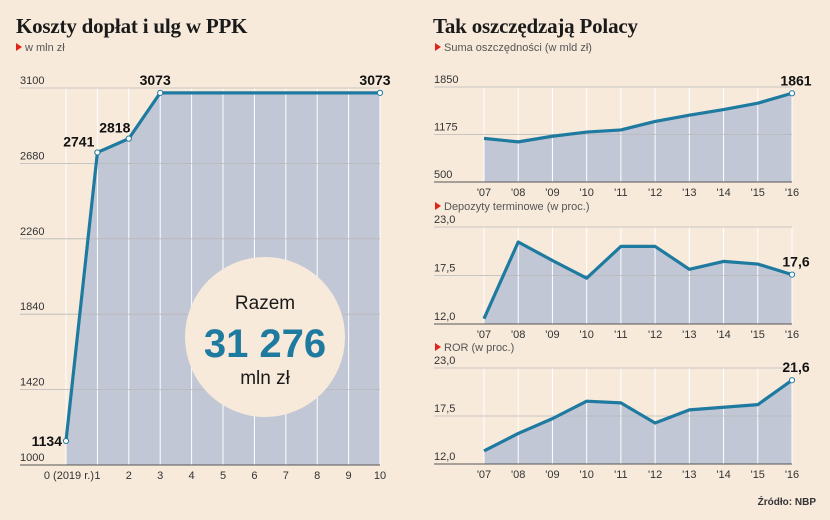 Image resolution: width=830 pixels, height=520 pixels. Describe the element at coordinates (518, 475) in the screenshot. I see `ror-xtick-1: '08` at that location.